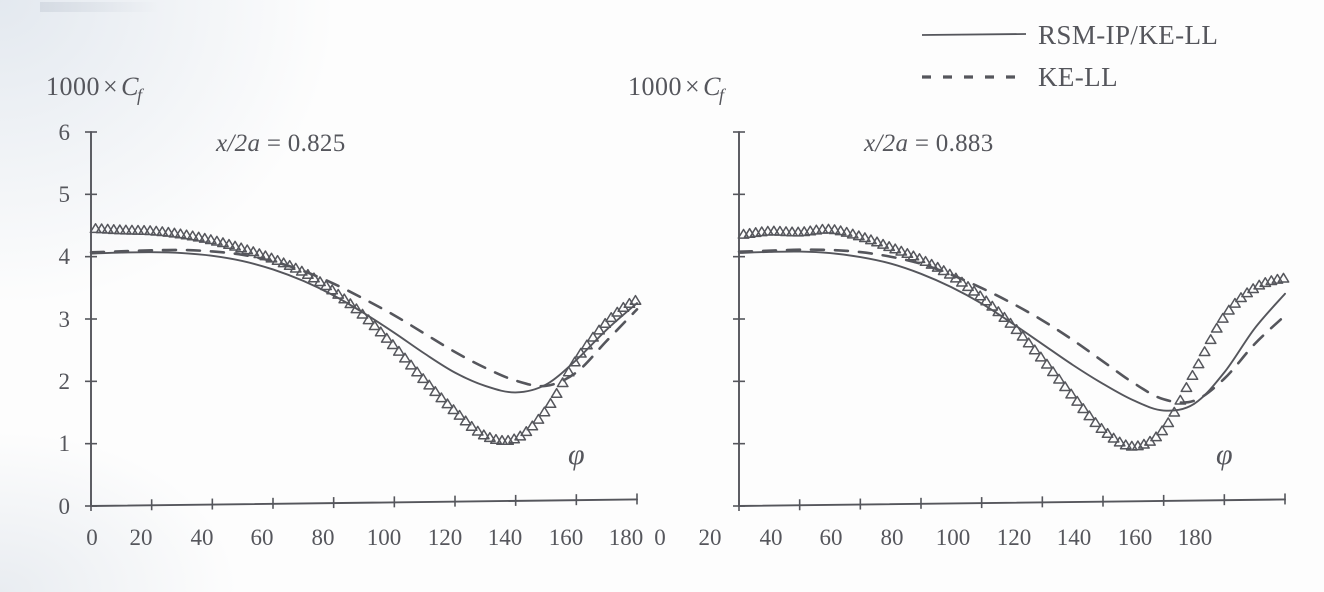 The image size is (1324, 592). I want to click on legend-dashed-line-sample, so click(974, 77).